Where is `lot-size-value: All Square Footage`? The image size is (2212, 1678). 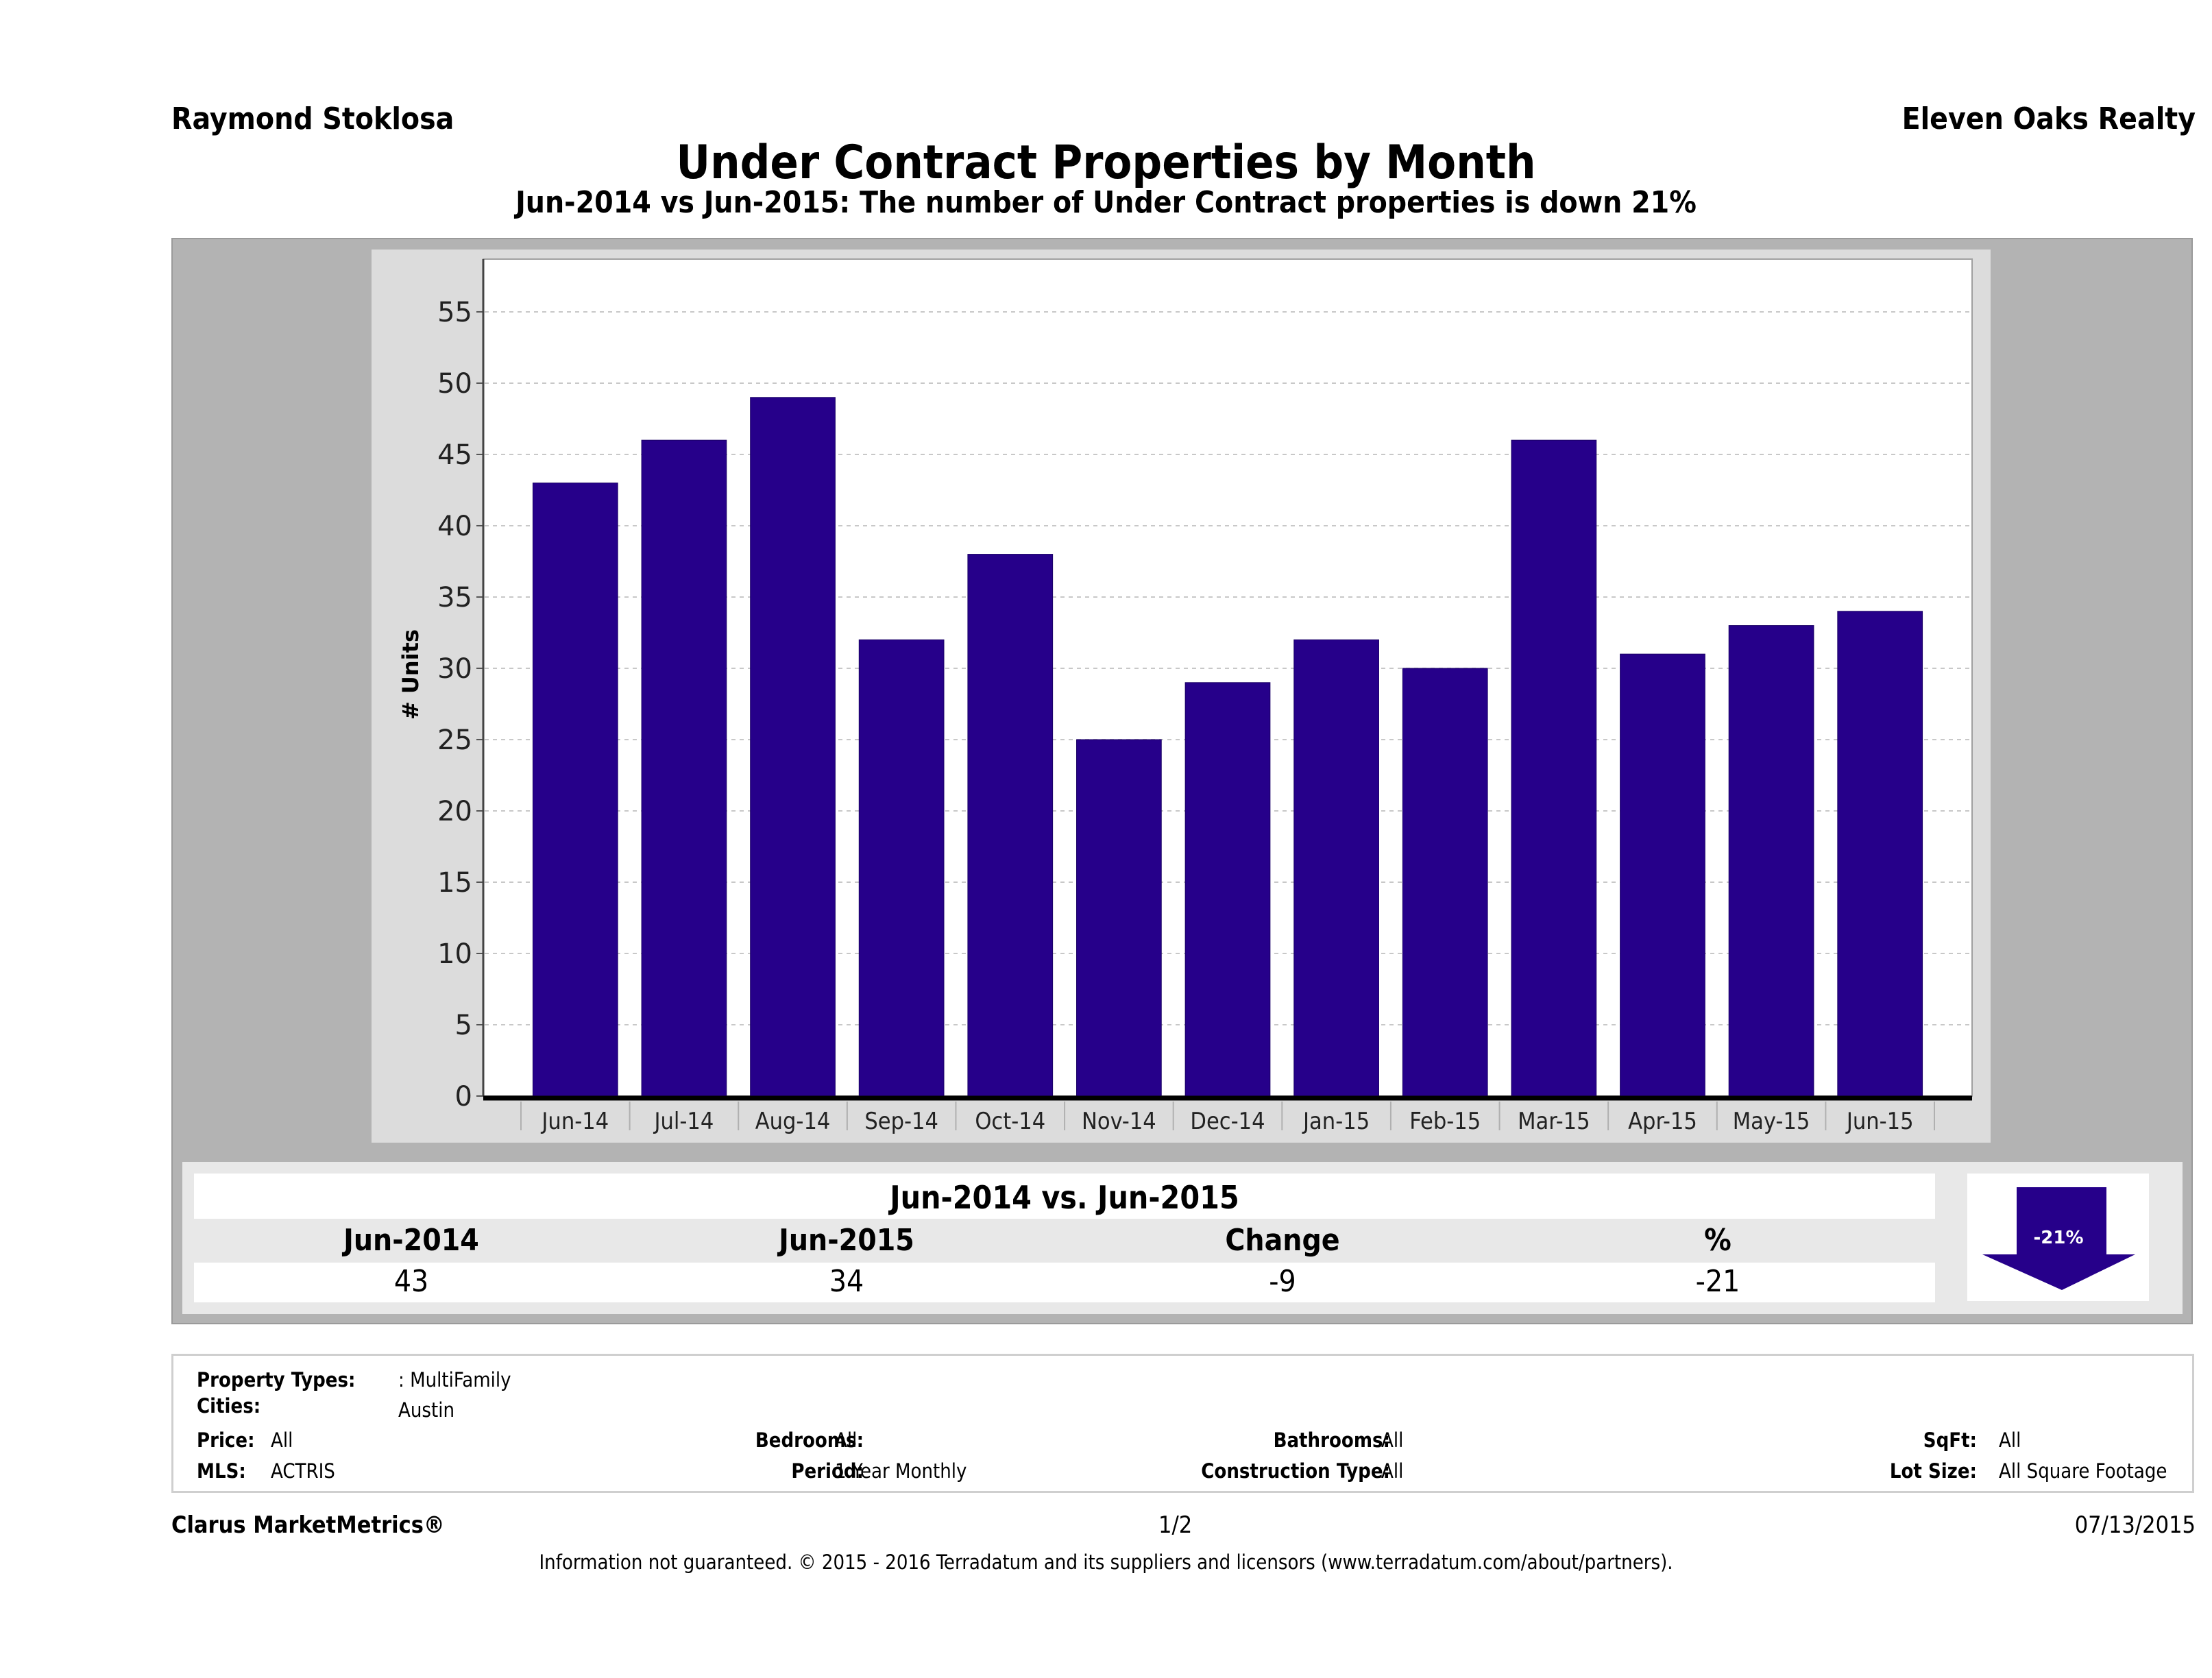 lot-size-value: All Square Footage is located at coordinates (2083, 1471).